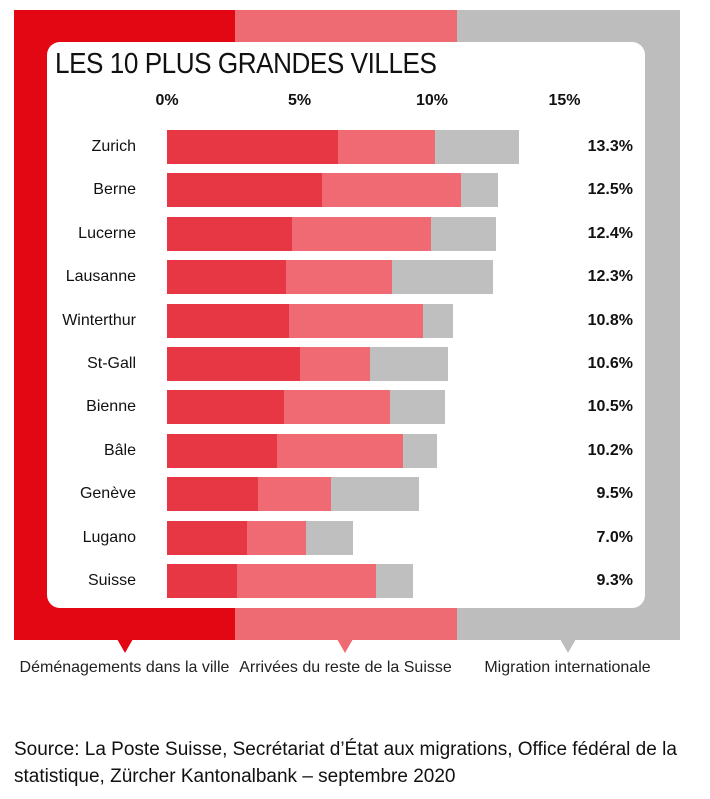 This screenshot has width=710, height=799. I want to click on total-label: 10.2%, so click(610, 450).